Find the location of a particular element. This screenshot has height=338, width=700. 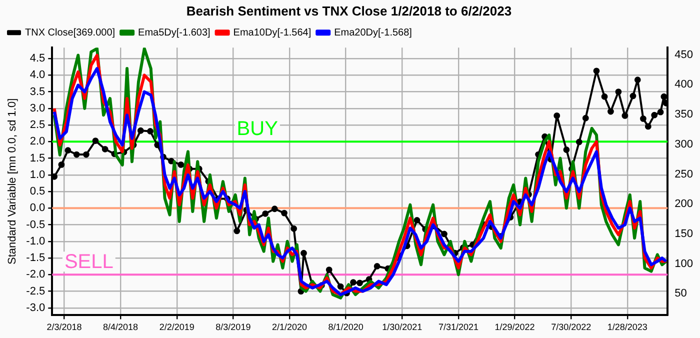

y-tick-label: 1.0 is located at coordinates (38, 174).